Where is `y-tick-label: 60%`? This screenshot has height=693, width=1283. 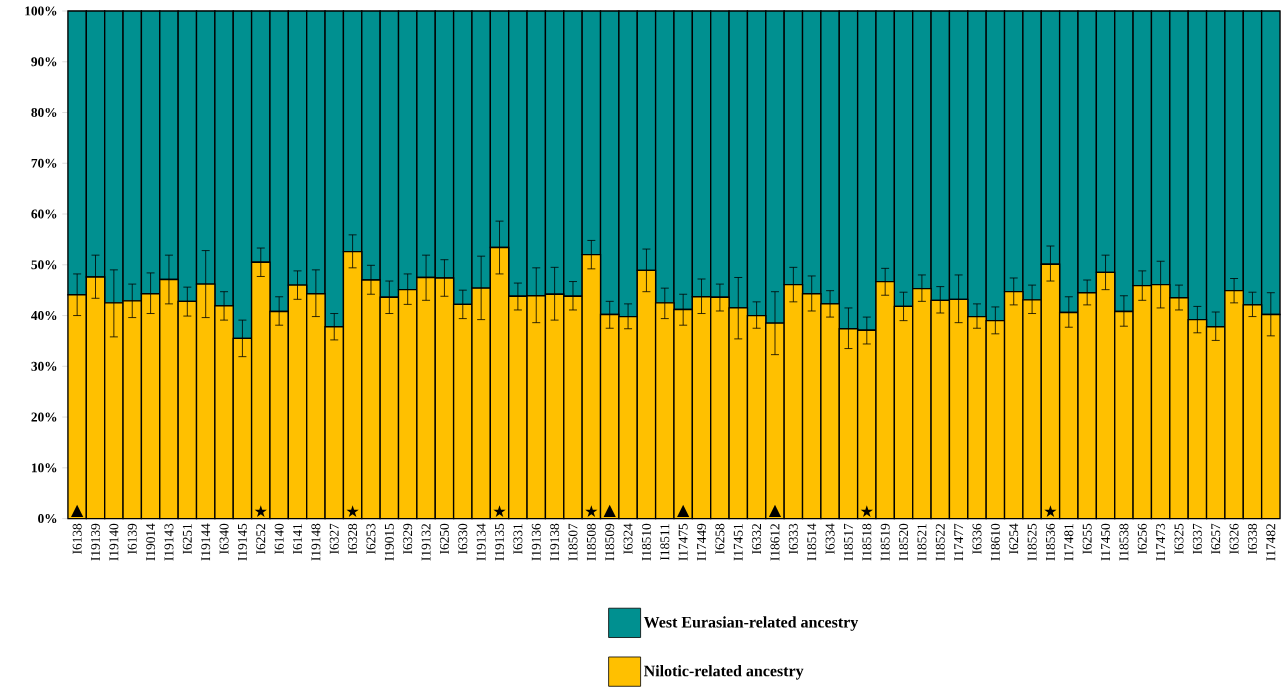
y-tick-label: 60% is located at coordinates (44, 214).